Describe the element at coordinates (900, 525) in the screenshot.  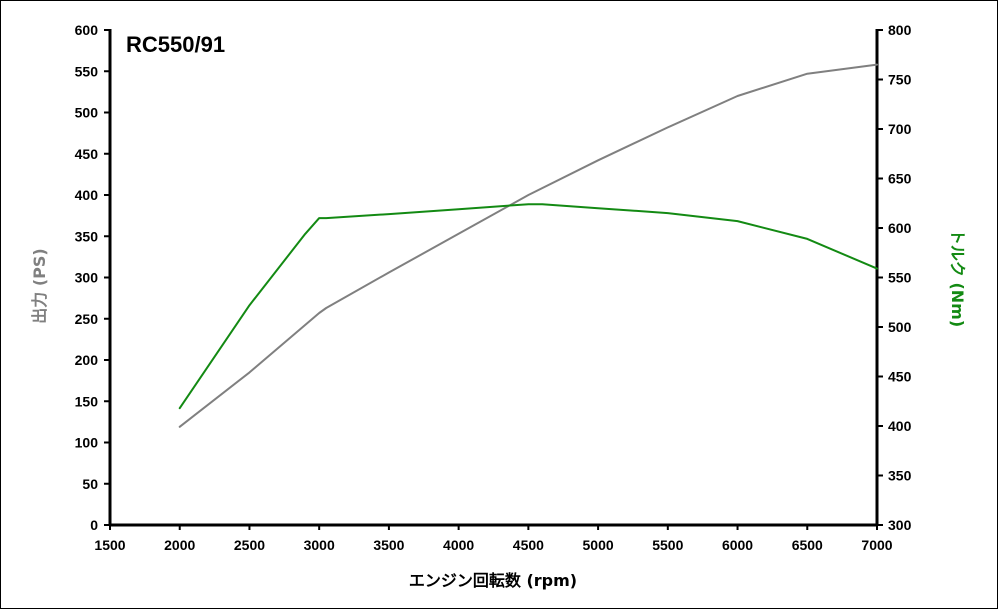
I see `y-right-tick-label: 300` at that location.